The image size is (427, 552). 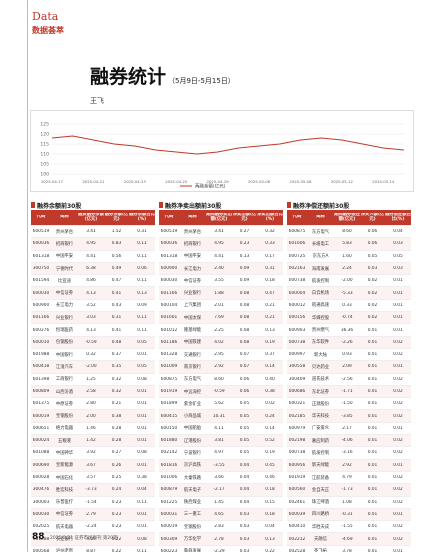 What do you see at coordinates (91, 379) in the screenshot?
I see `table-cell: 1.25` at bounding box center [91, 379].